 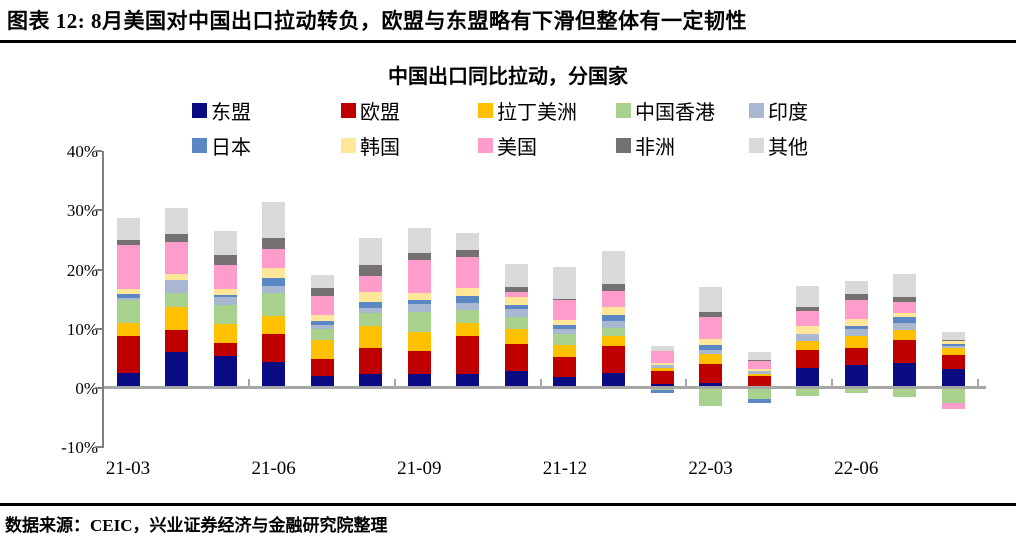 What do you see at coordinates (565, 468) in the screenshot?
I see `x-axis-label: 21-12` at bounding box center [565, 468].